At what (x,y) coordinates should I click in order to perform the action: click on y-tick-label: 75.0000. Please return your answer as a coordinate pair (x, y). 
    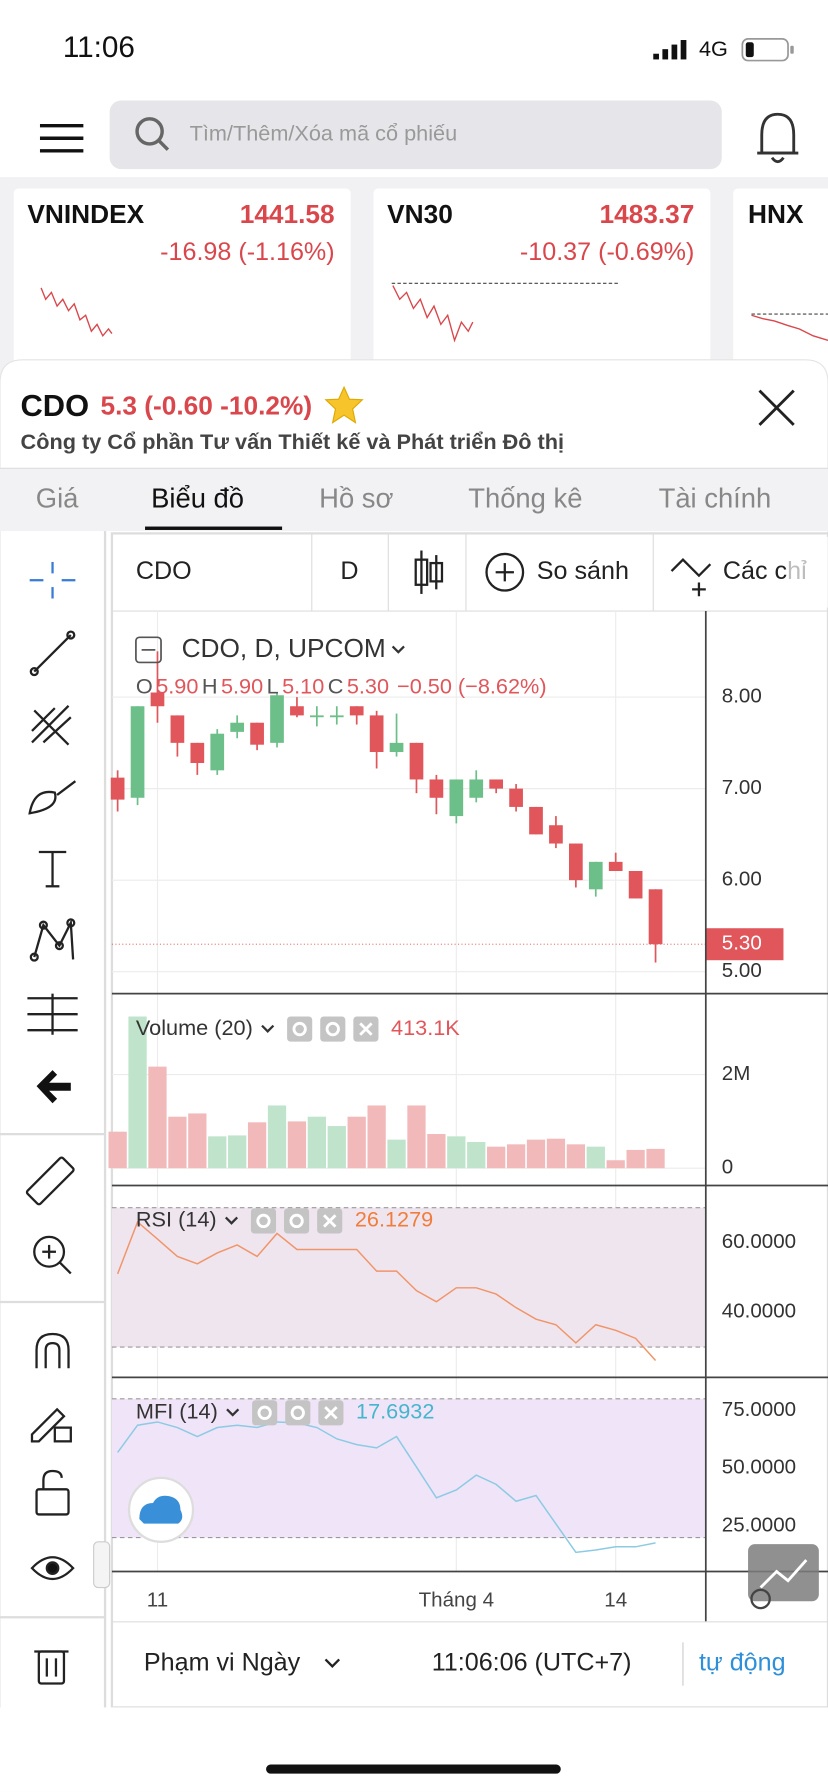
    Looking at the image, I should click on (759, 1409).